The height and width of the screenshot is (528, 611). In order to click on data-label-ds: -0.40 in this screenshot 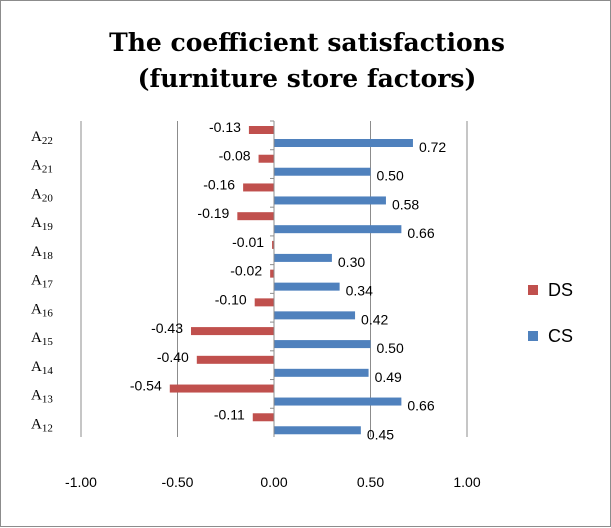, I will do `click(173, 357)`.